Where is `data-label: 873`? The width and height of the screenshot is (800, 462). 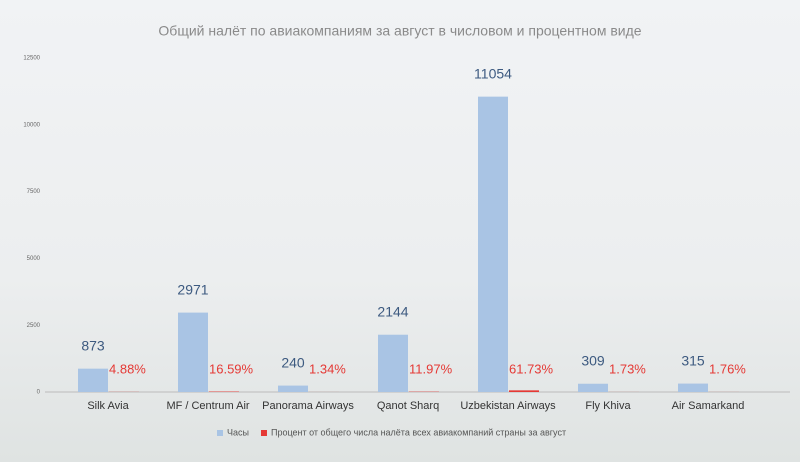 data-label: 873 is located at coordinates (93, 345).